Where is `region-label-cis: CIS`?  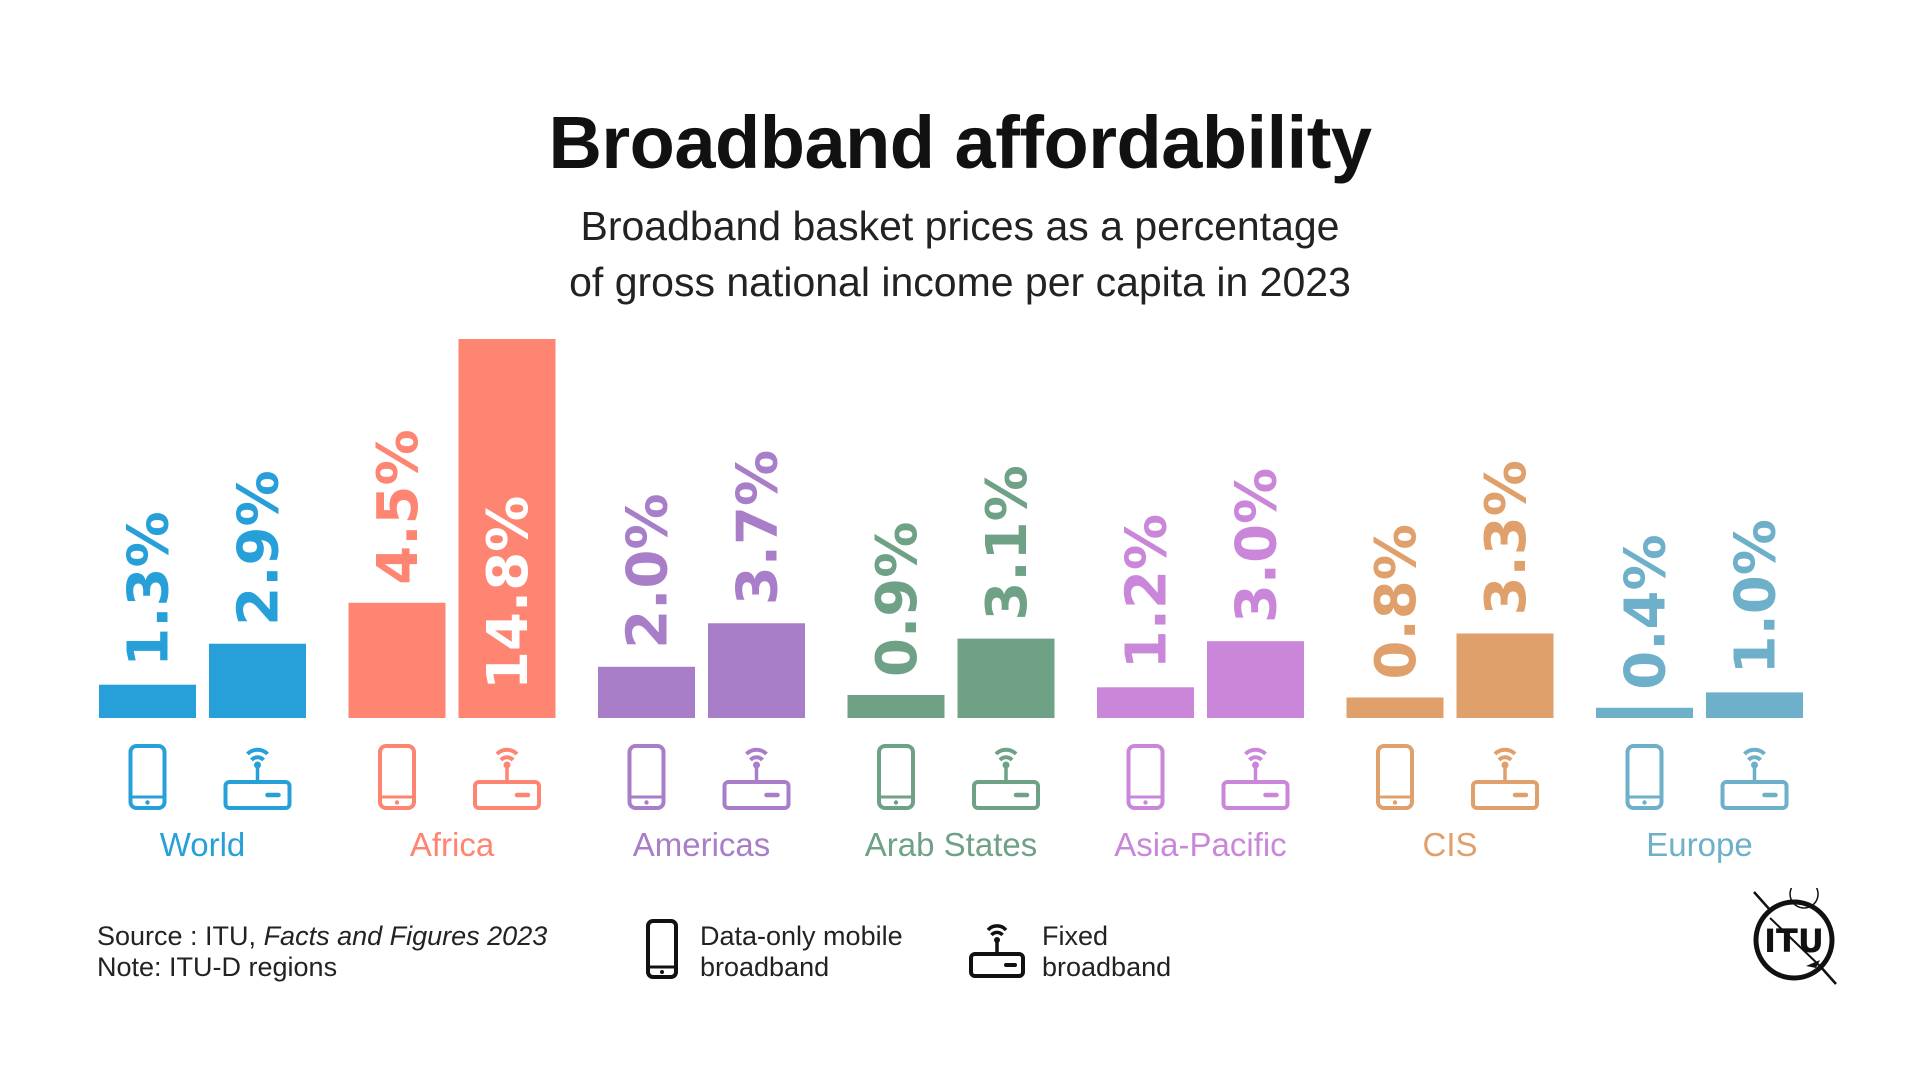
region-label-cis: CIS is located at coordinates (1449, 844).